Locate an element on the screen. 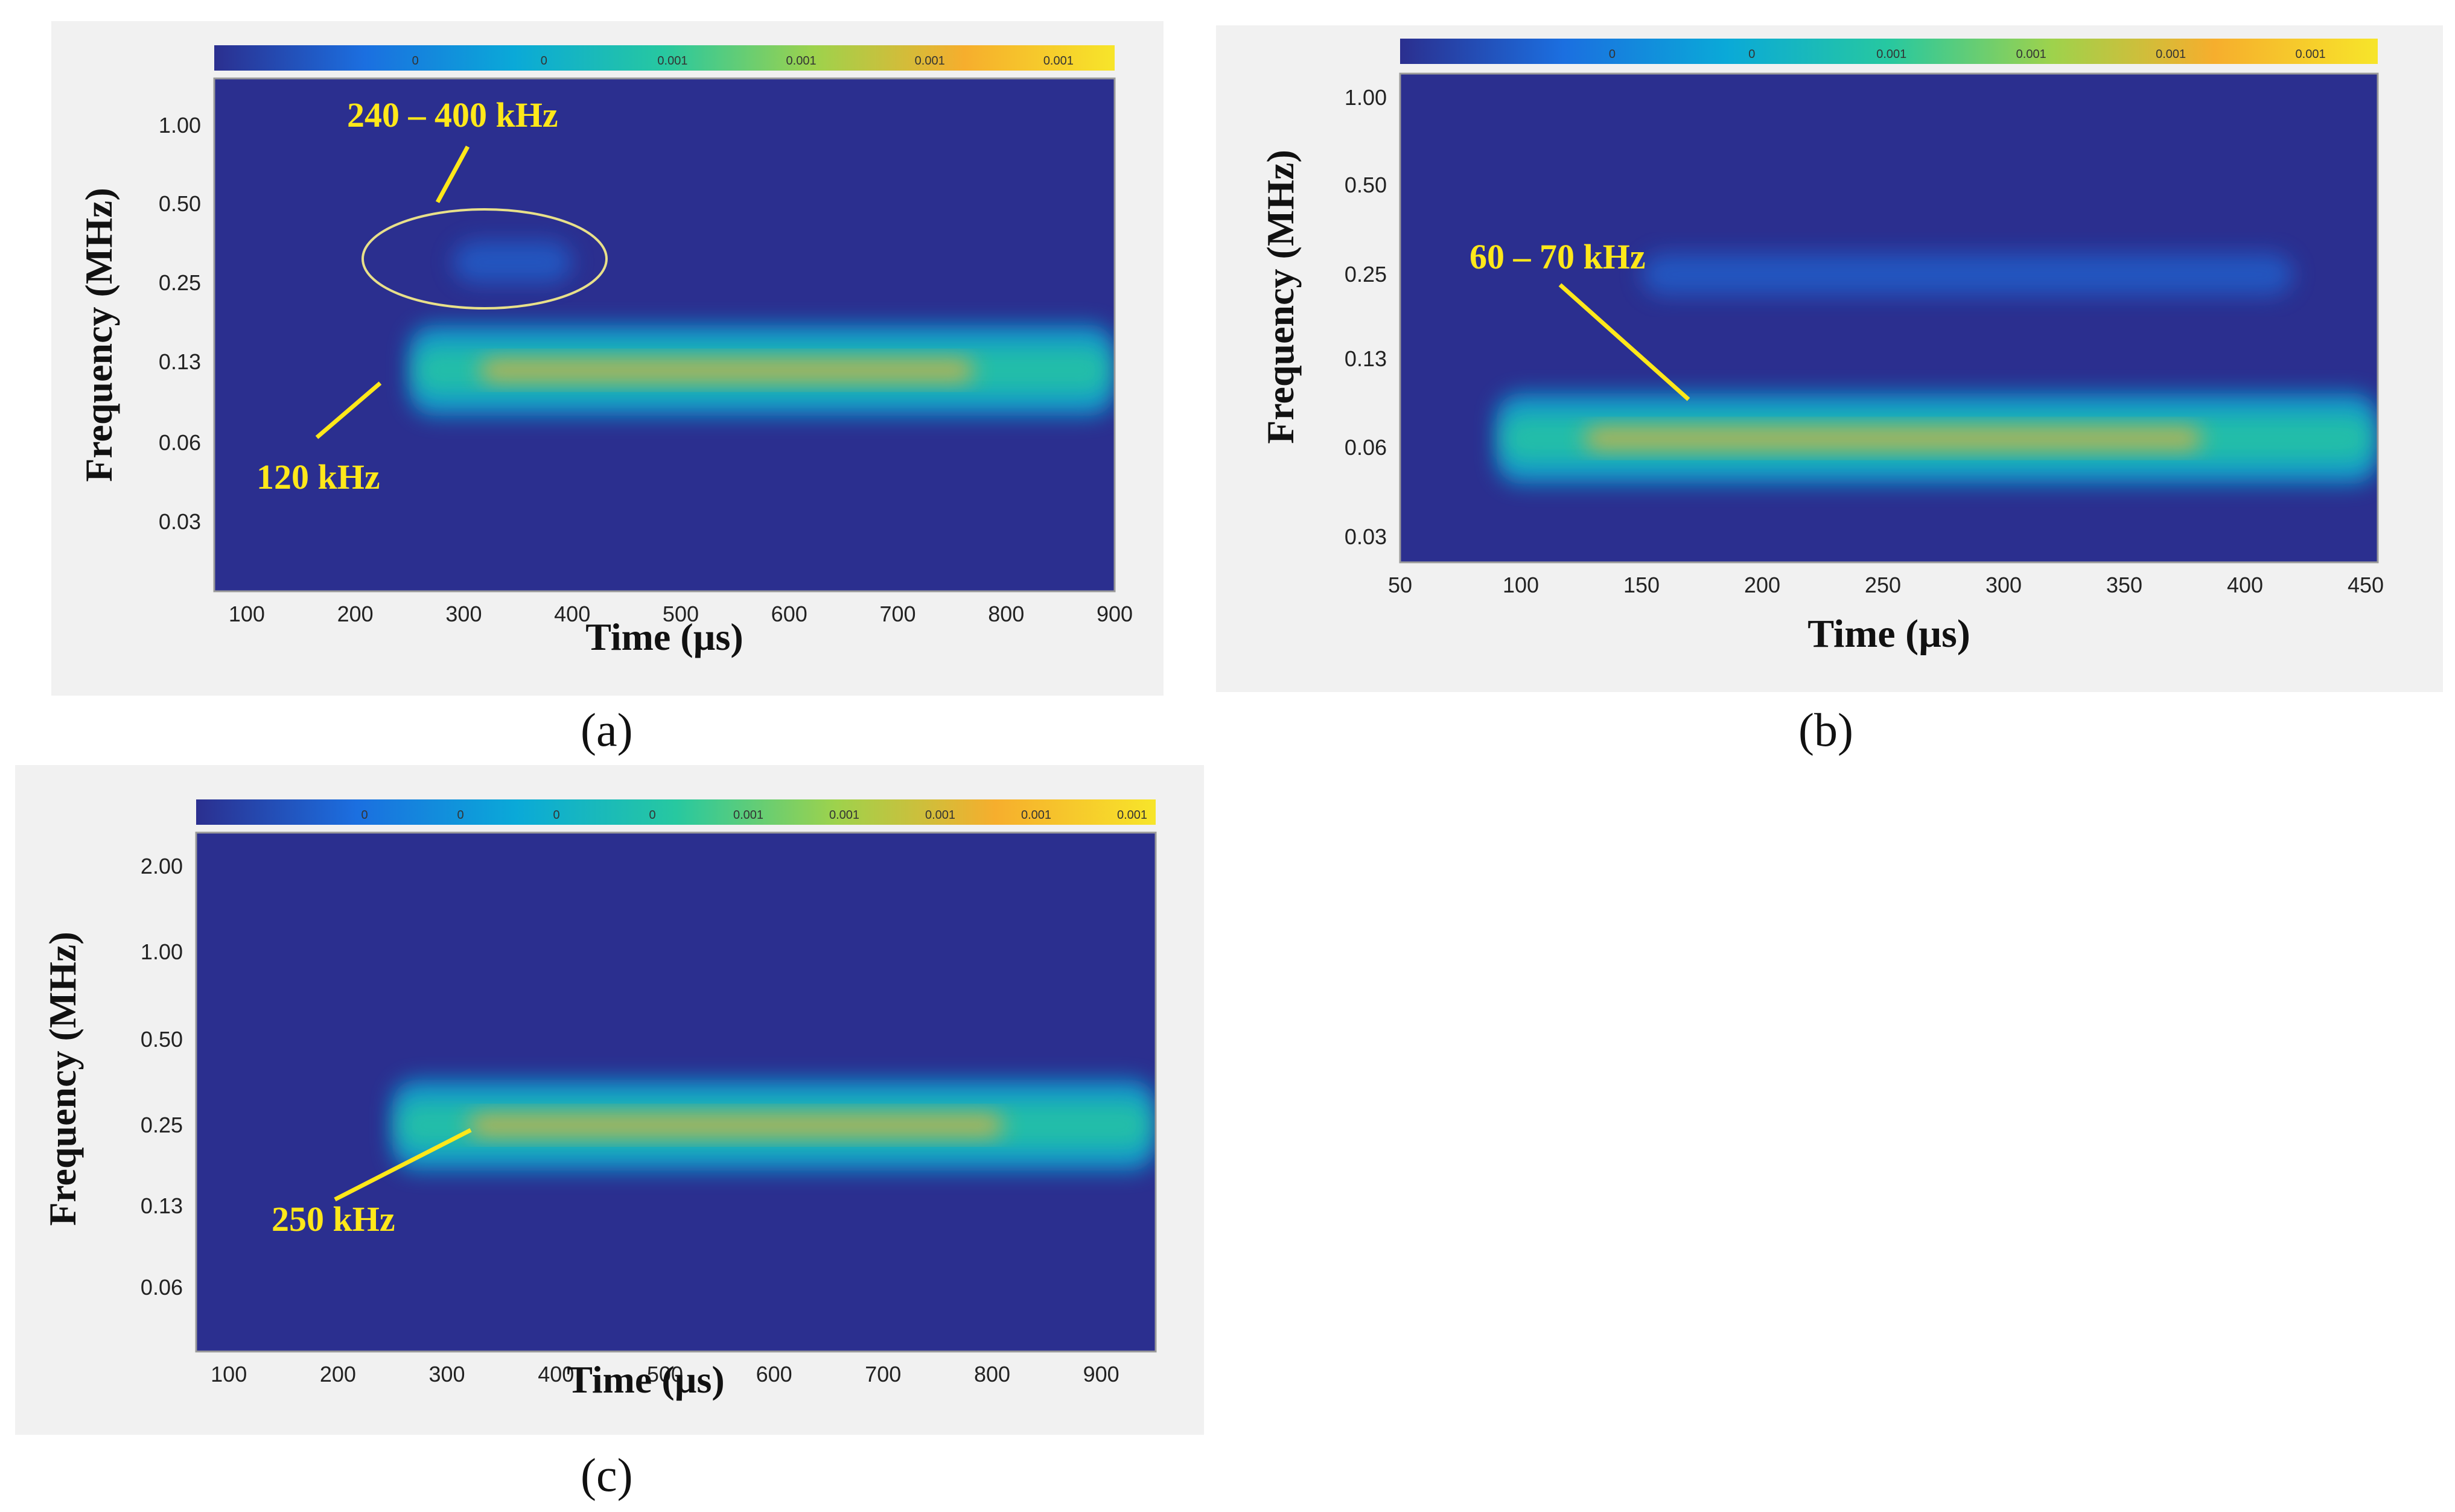  x-tick-label: 700 is located at coordinates (883, 1375).